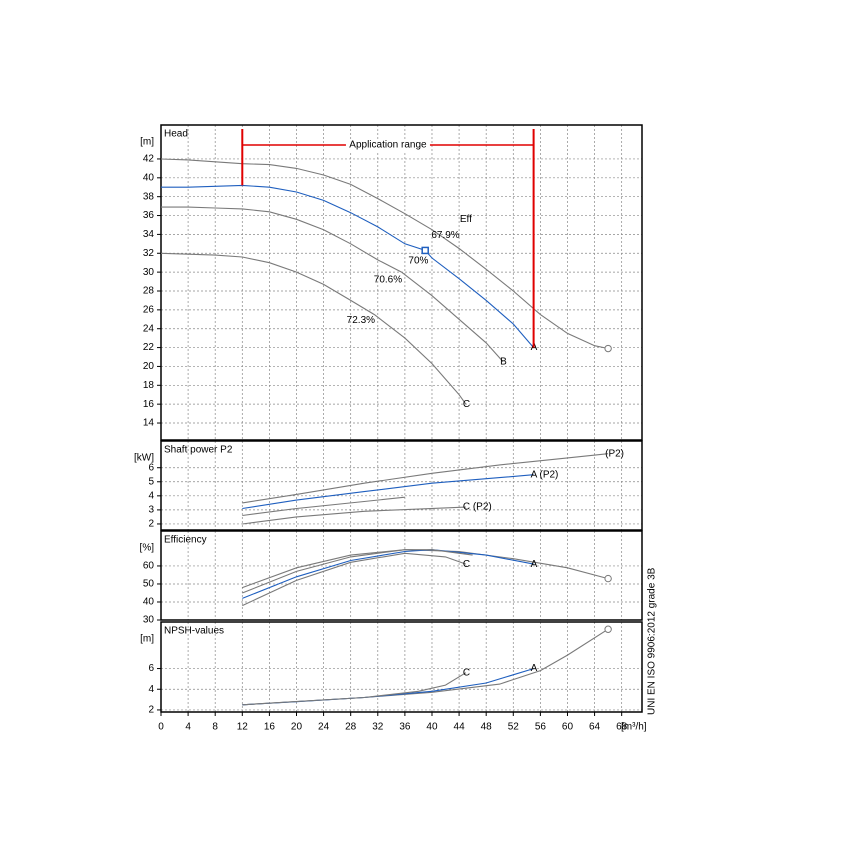 Image resolution: width=842 pixels, height=845 pixels. I want to click on y-tick-label: 38, so click(149, 196).